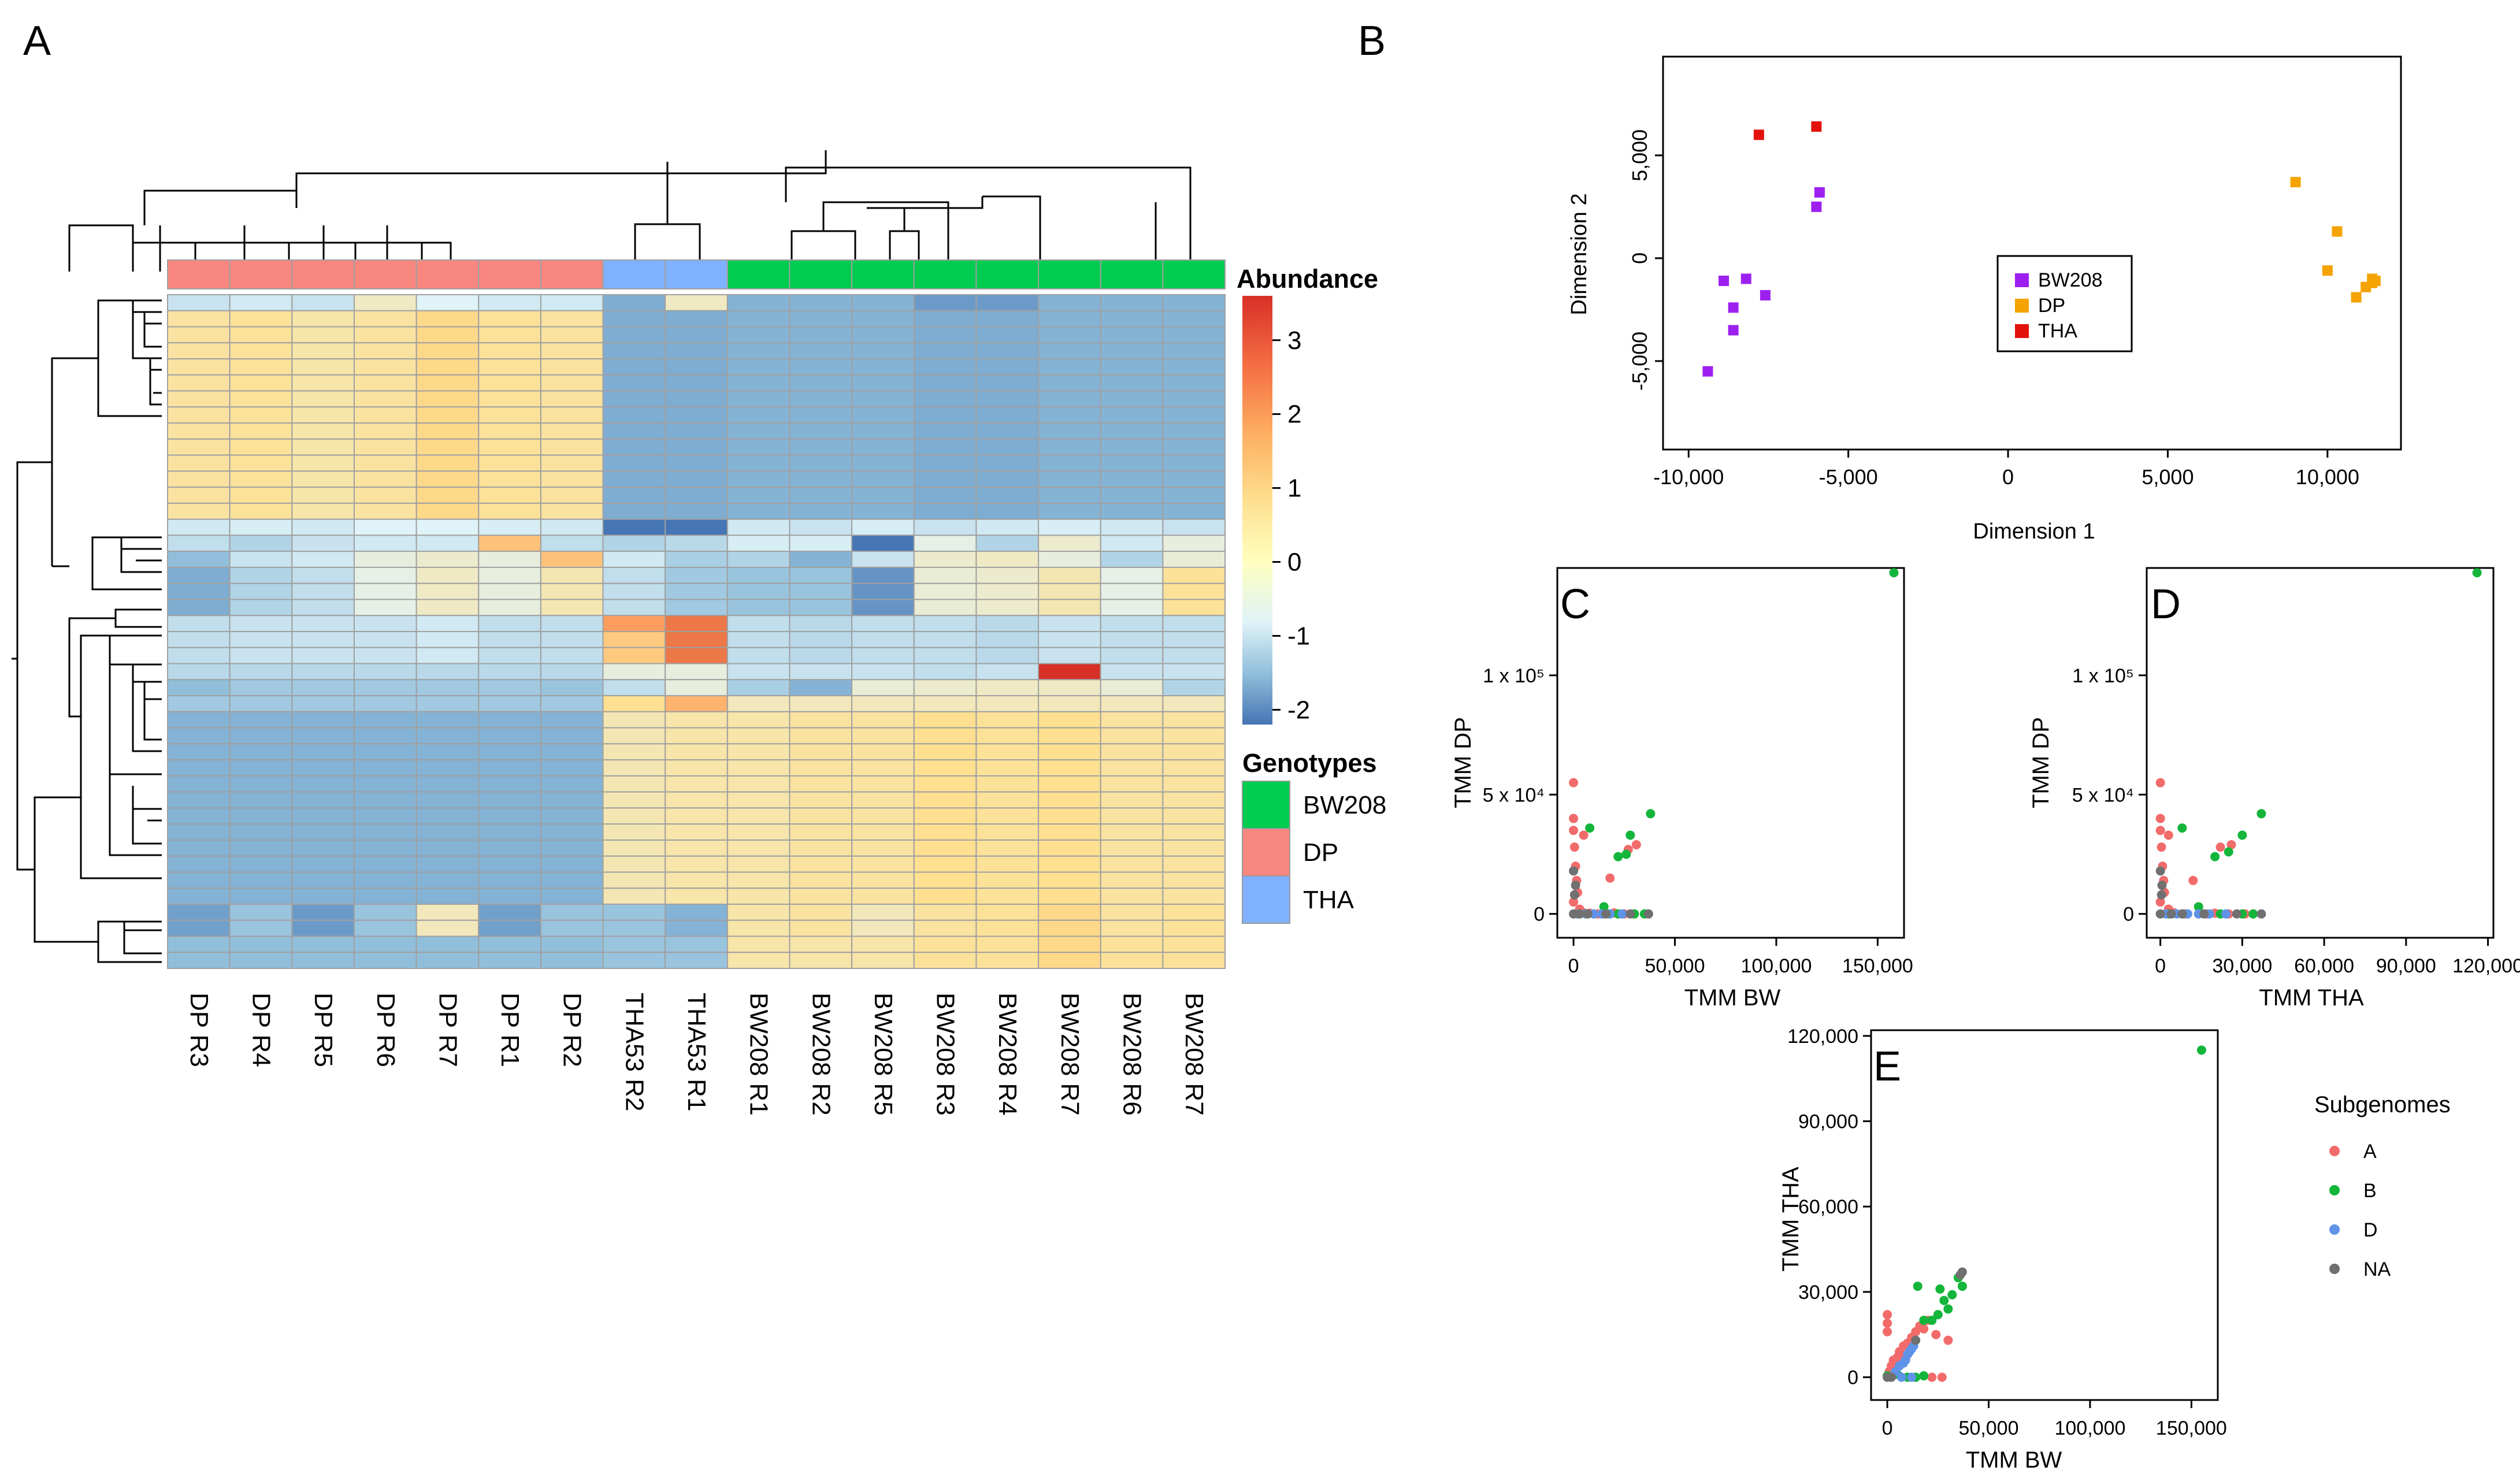  I want to click on x-tick-label: 0, so click(1573, 966).